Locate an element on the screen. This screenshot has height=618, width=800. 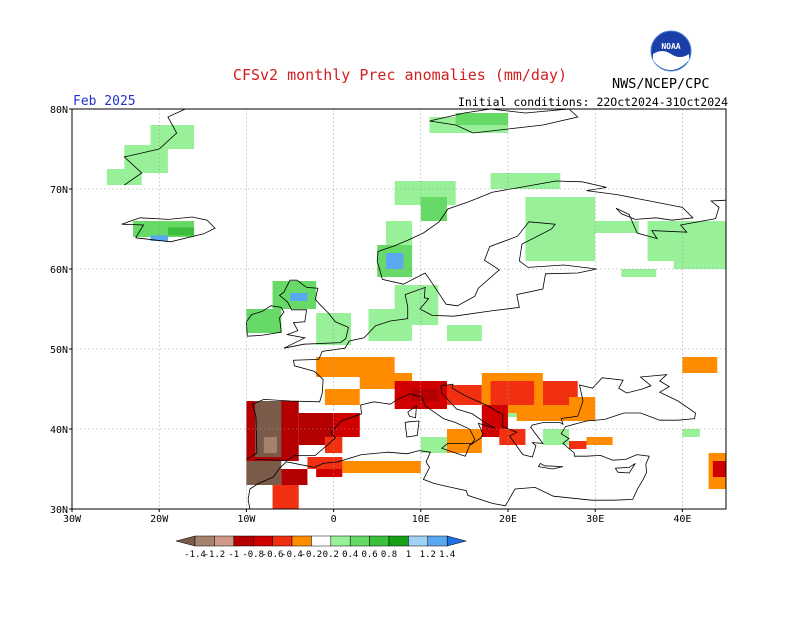
legend-tick-label: 1.4 is located at coordinates (447, 555).